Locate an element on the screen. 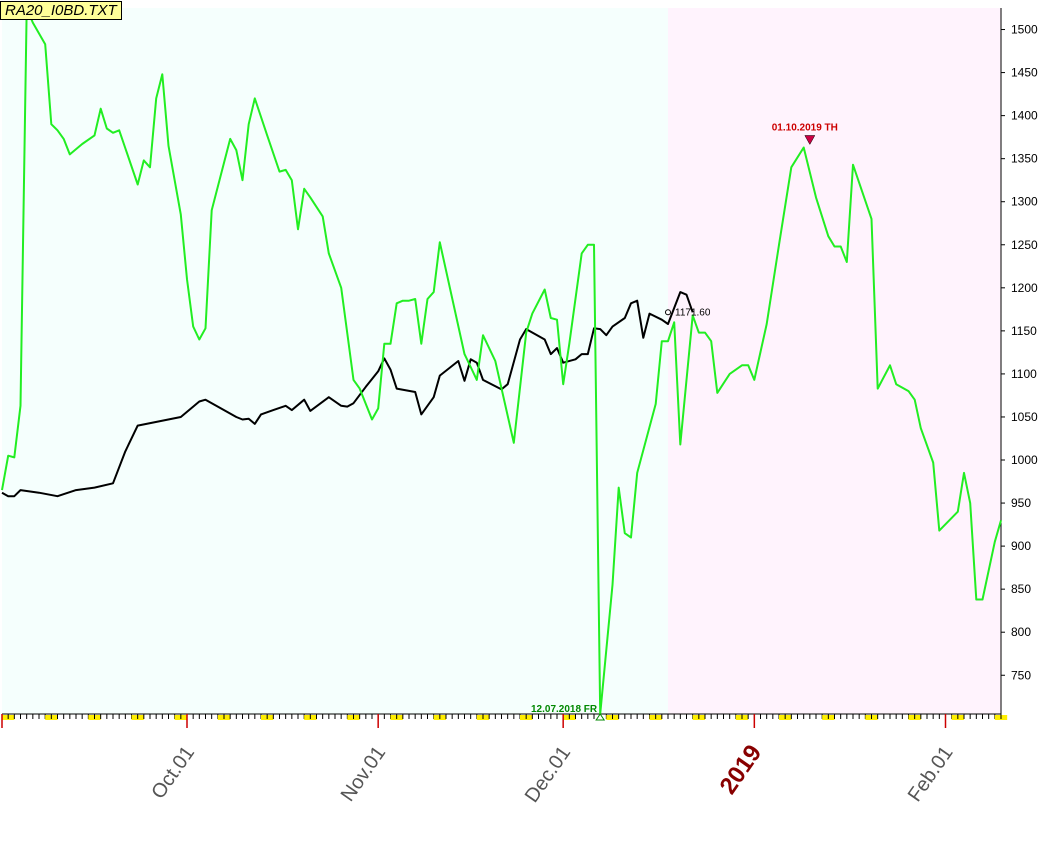 The width and height of the screenshot is (1063, 854). y-tick-label: 1050 is located at coordinates (1024, 417).